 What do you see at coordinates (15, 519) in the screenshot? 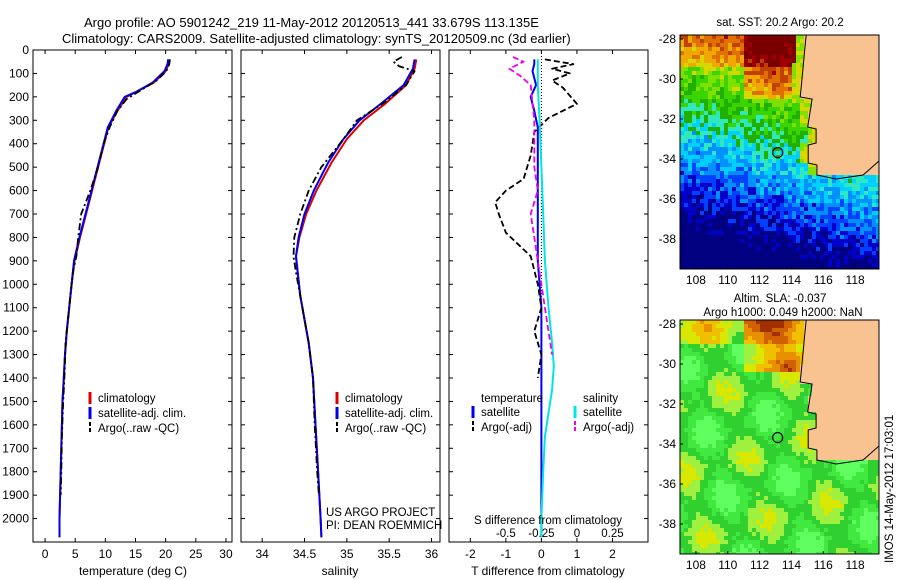
I see `y-tick-label: 2000` at bounding box center [15, 519].